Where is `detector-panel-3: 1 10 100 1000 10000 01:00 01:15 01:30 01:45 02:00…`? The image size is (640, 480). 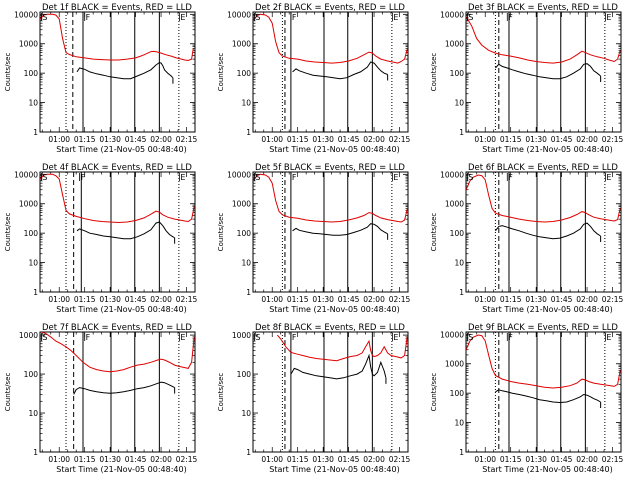 detector-panel-3: 1 10 100 1000 10000 01:00 01:15 01:30 01:45 02:00… is located at coordinates (527, 78).